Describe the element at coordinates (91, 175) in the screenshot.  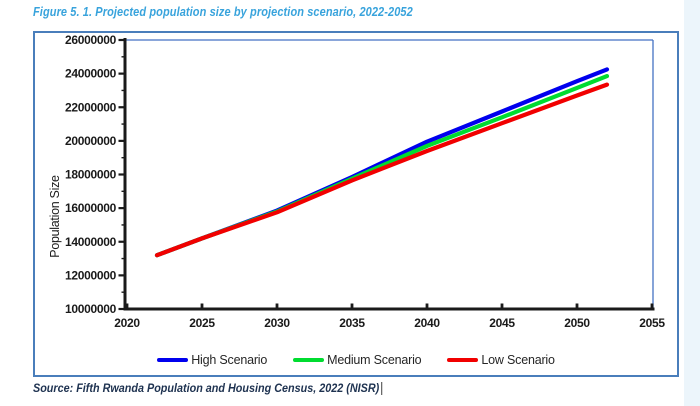
I see `y-tick-label: 18000000` at that location.